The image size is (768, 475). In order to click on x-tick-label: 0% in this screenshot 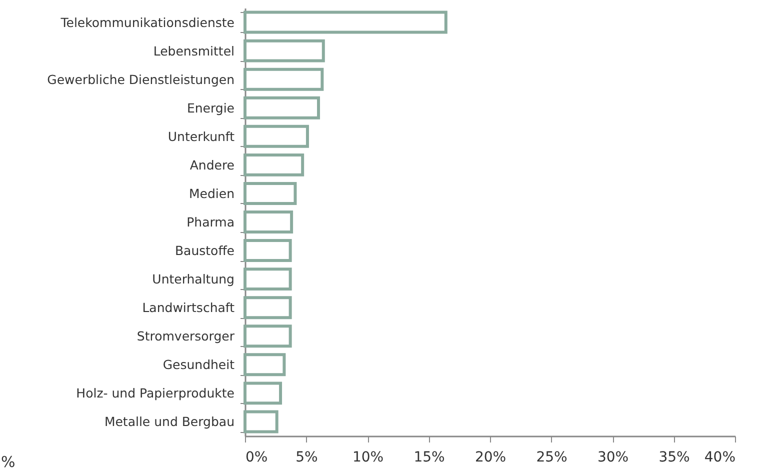, I will do `click(257, 458)`.